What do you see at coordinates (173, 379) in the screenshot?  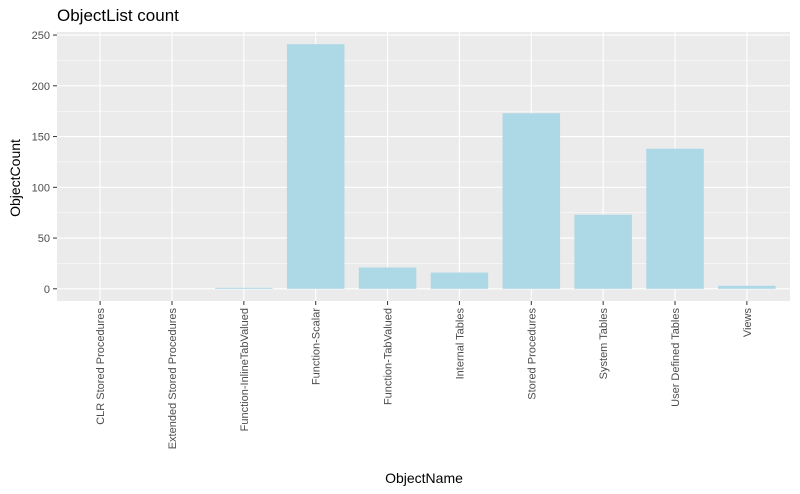 I see `x-tick-label: Extended Stored Procedures` at bounding box center [173, 379].